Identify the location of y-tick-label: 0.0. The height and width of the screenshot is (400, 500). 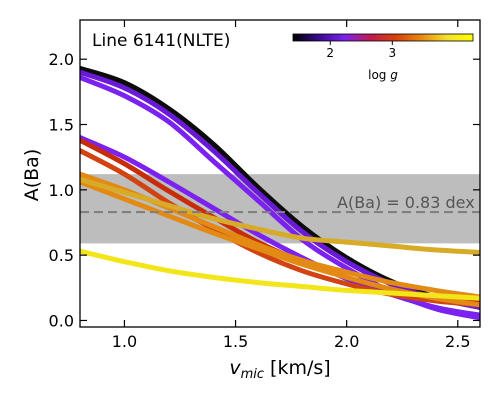
(61, 320).